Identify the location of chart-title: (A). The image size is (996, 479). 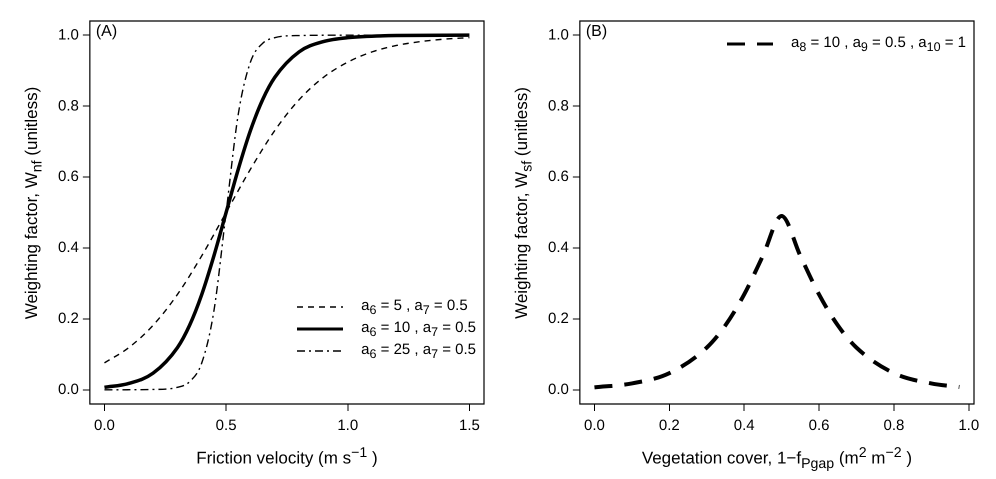
(107, 32).